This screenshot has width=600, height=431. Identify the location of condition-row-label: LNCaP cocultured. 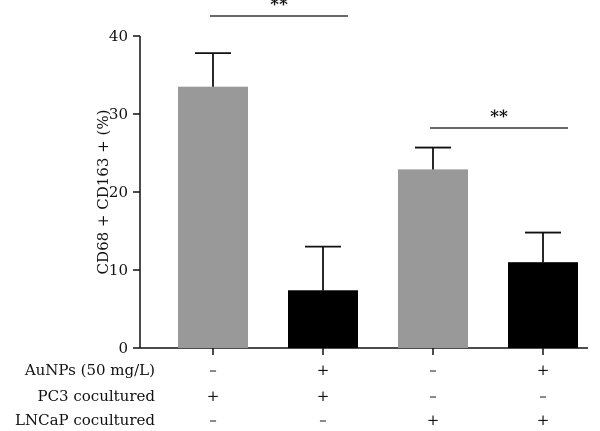
(85, 420).